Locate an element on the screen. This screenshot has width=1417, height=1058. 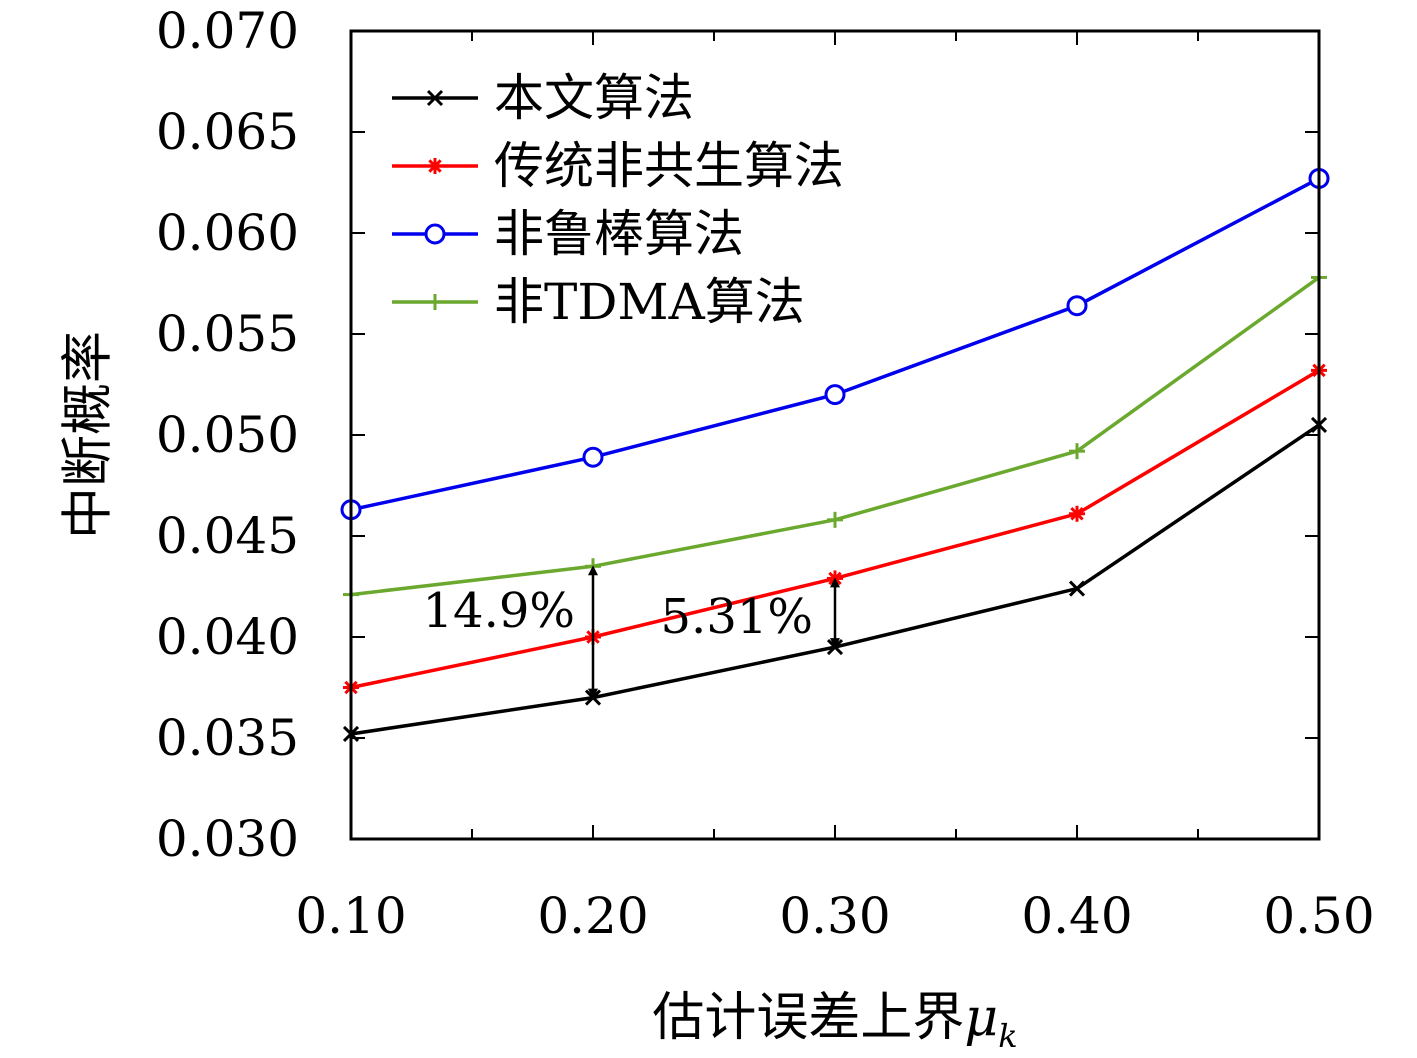
x-axis-title: 估计误差上界μk is located at coordinates (834, 1021).